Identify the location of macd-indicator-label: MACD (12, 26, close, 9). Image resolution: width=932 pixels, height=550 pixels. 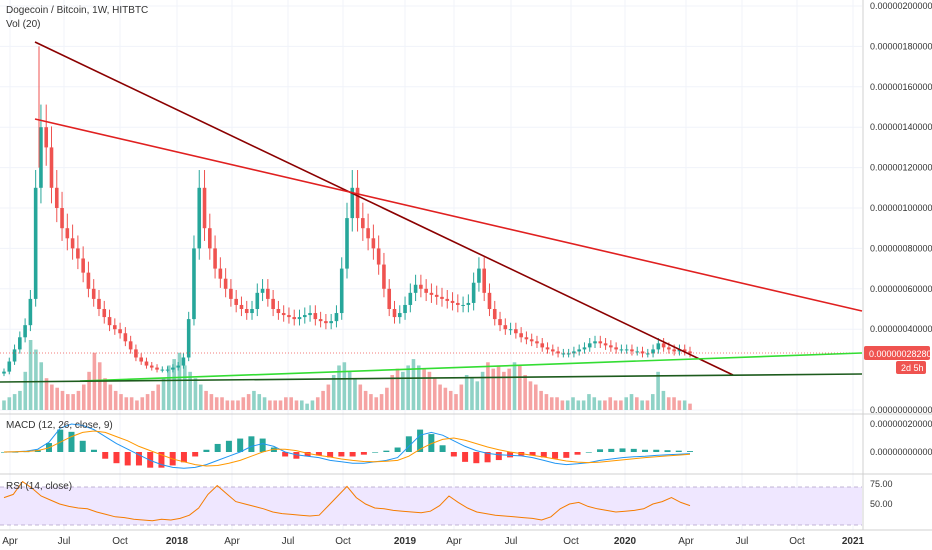
(59, 425).